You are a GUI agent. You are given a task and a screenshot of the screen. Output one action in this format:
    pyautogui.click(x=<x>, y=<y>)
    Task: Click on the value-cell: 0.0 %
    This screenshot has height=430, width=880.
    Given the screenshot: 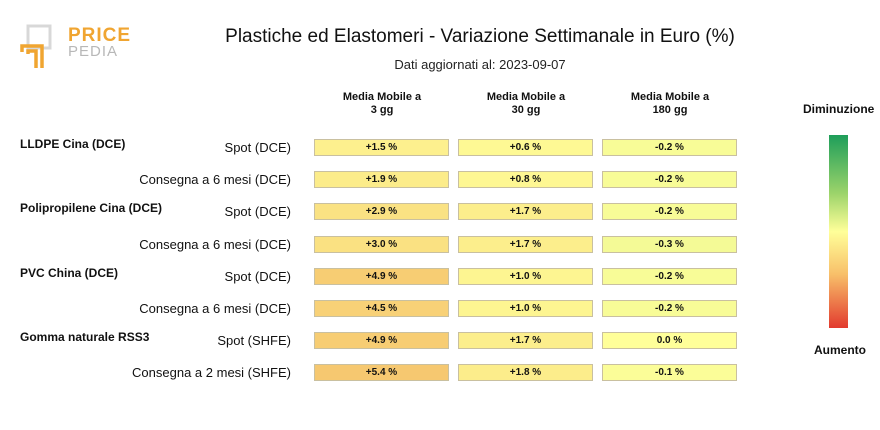 What is the action you would take?
    pyautogui.click(x=669, y=341)
    